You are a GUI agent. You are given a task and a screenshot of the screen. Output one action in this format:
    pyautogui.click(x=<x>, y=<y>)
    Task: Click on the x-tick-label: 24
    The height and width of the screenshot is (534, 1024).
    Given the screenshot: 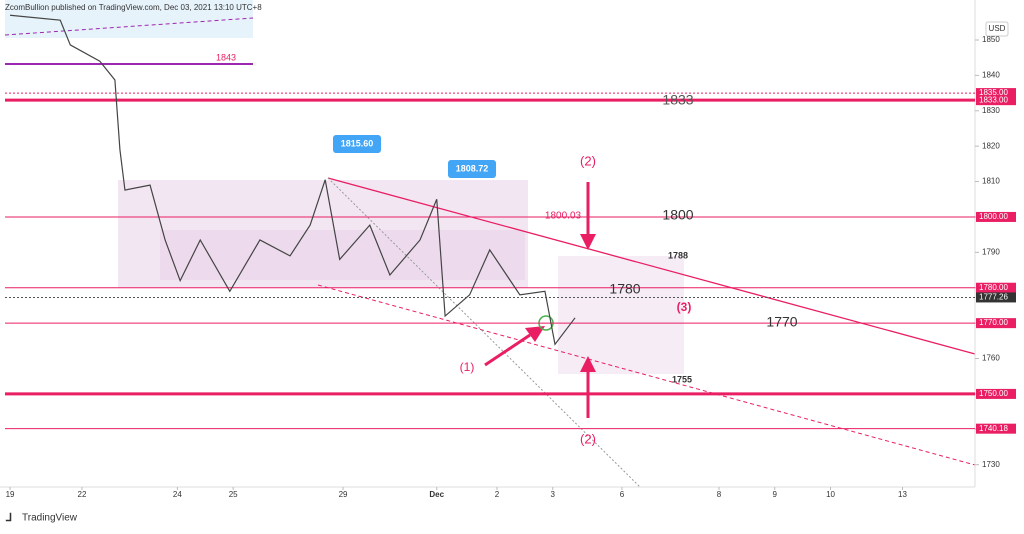 What is the action you would take?
    pyautogui.click(x=177, y=494)
    